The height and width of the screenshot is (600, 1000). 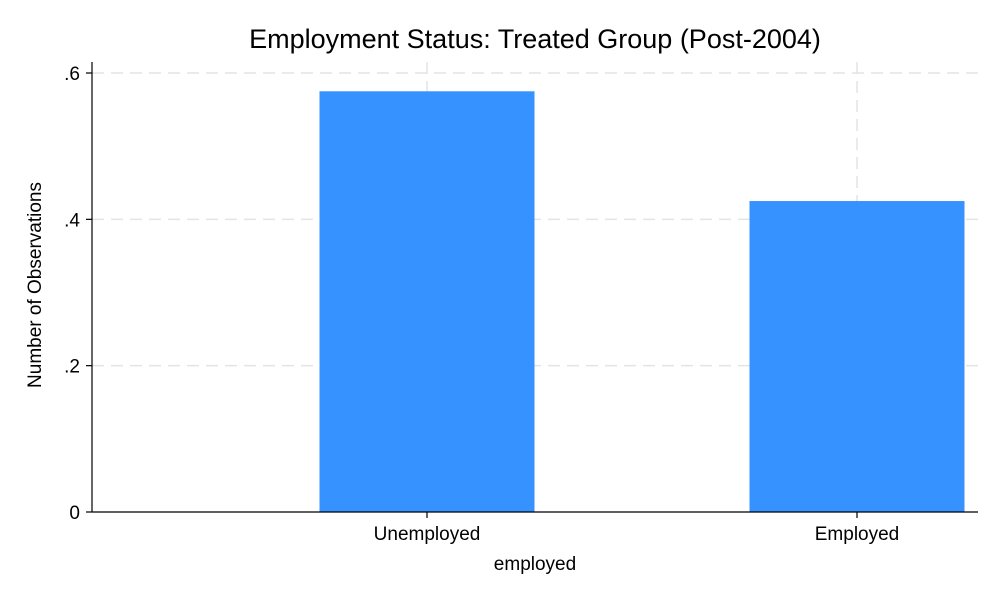 I want to click on x-tick-label: Unemployed, so click(x=427, y=534).